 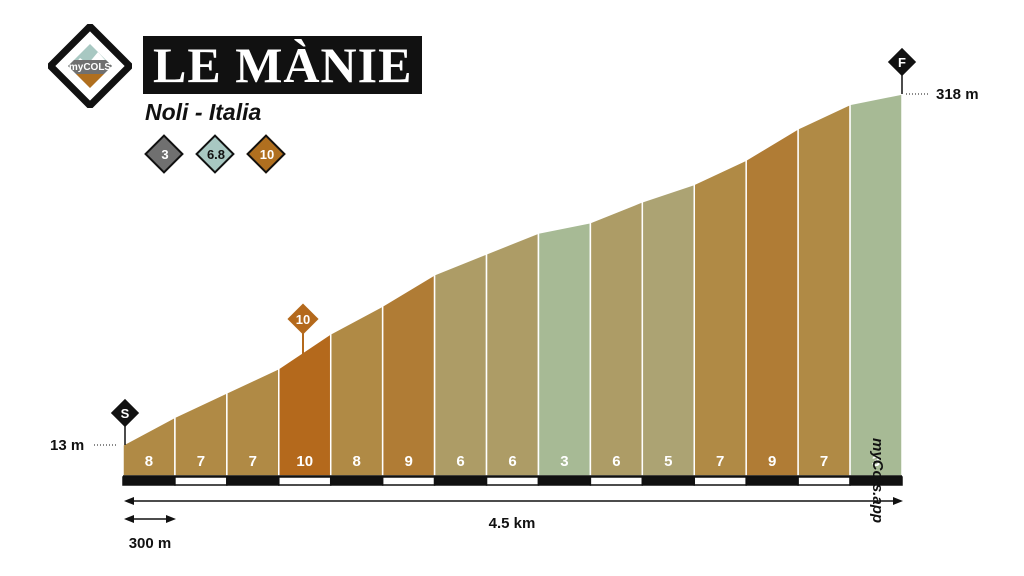 I want to click on distance-scale-bar, so click(x=512, y=481).